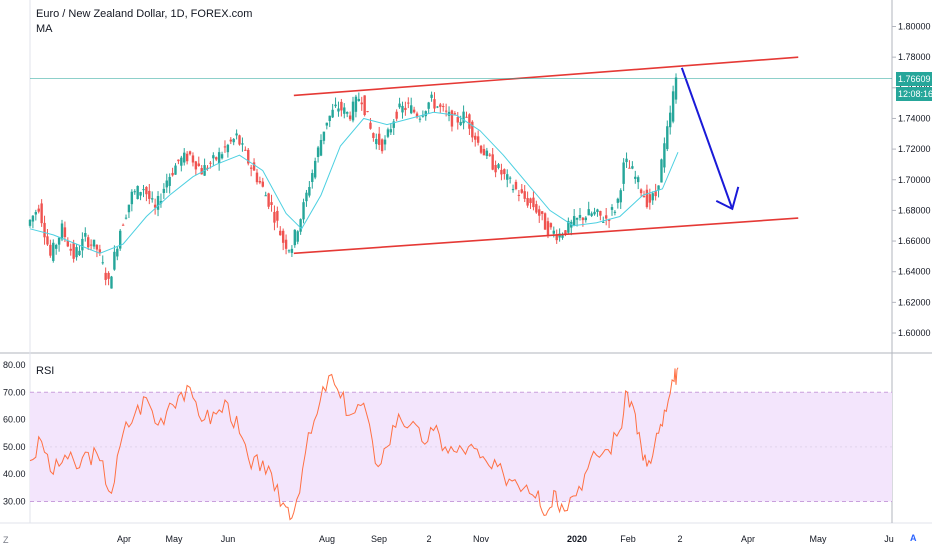 The width and height of the screenshot is (932, 550). What do you see at coordinates (914, 57) in the screenshot?
I see `price-tick-label: 1.78000` at bounding box center [914, 57].